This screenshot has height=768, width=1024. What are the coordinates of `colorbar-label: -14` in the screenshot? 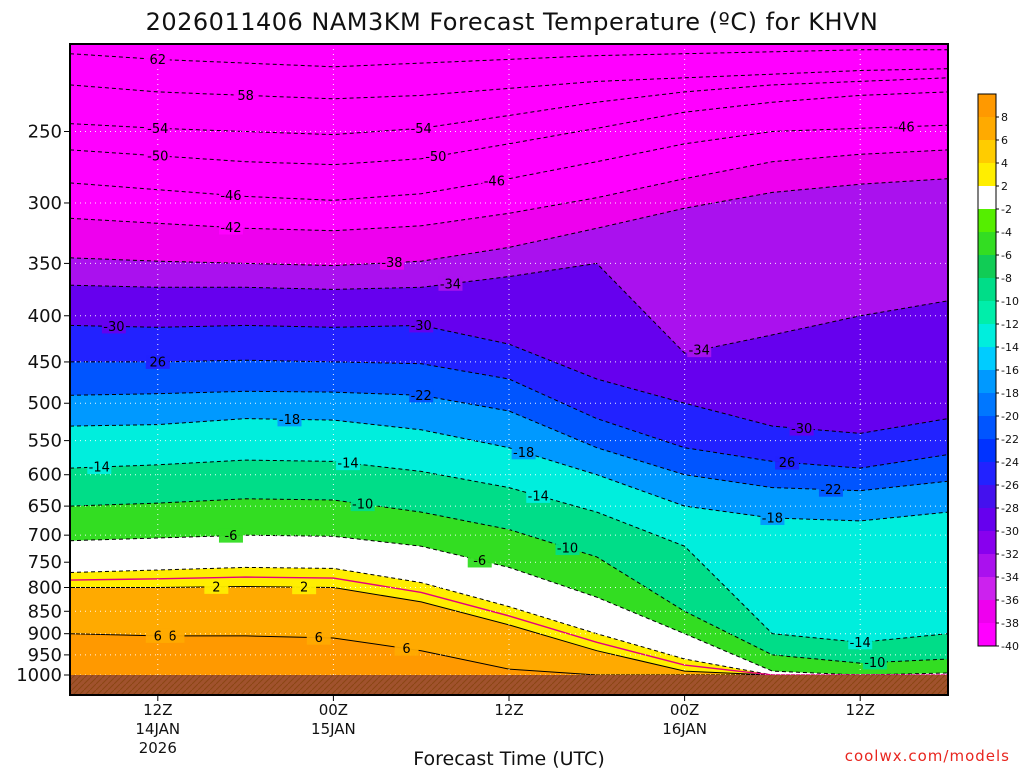 It's located at (1010, 347).